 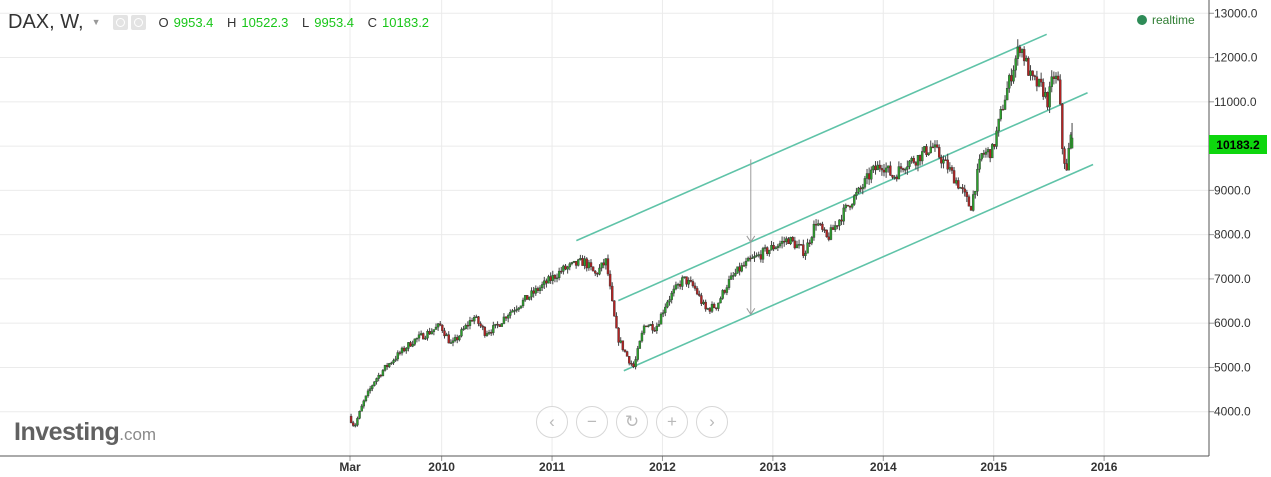 I want to click on high-key: H, so click(x=232, y=22).